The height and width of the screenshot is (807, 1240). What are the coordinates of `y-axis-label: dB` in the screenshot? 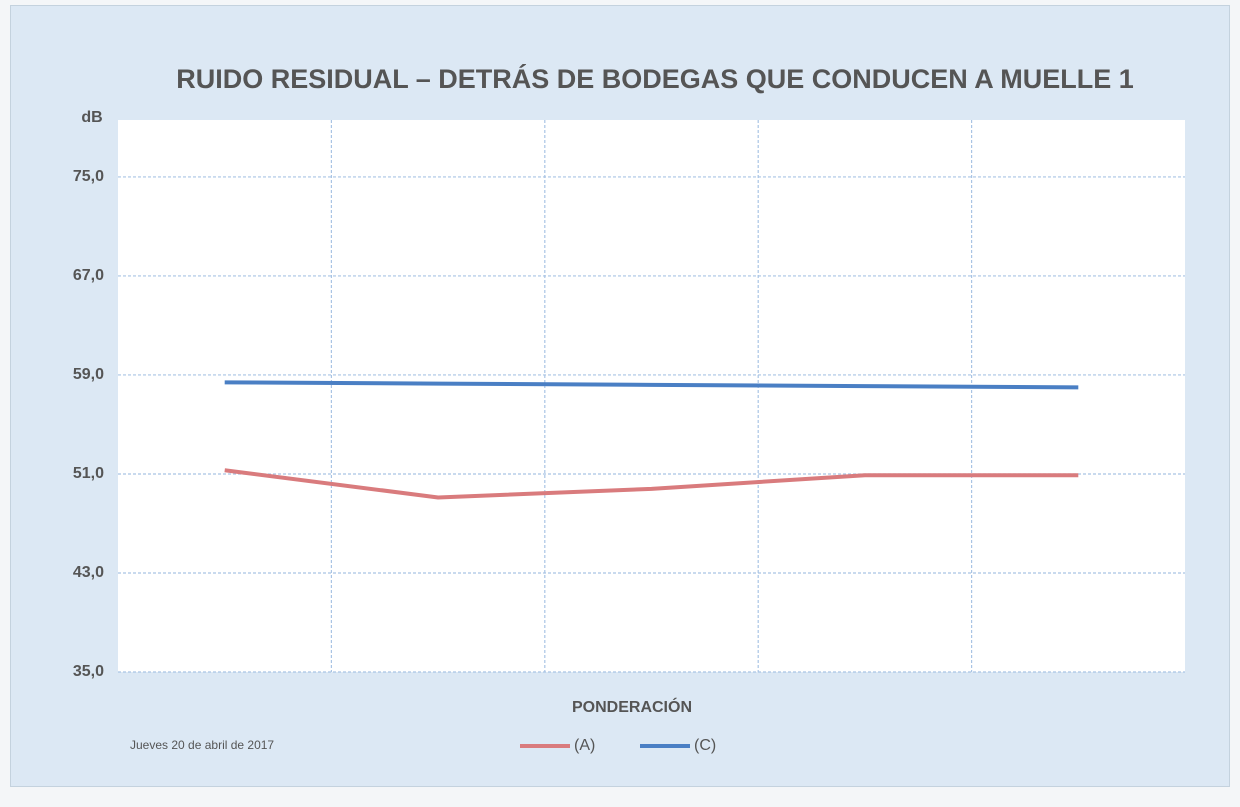 It's located at (91, 117).